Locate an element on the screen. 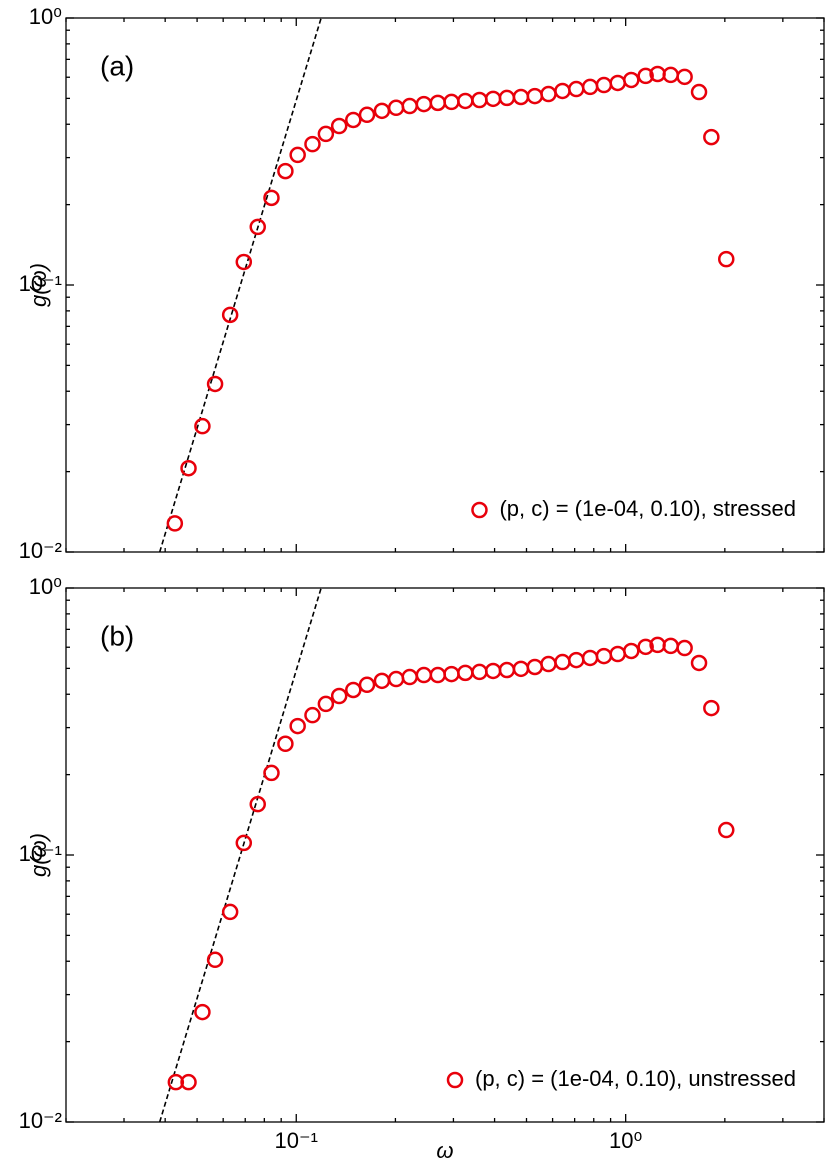 The width and height of the screenshot is (830, 1167). legend-label: (p, c) = (1e-04, 0.10), stressed is located at coordinates (647, 508).